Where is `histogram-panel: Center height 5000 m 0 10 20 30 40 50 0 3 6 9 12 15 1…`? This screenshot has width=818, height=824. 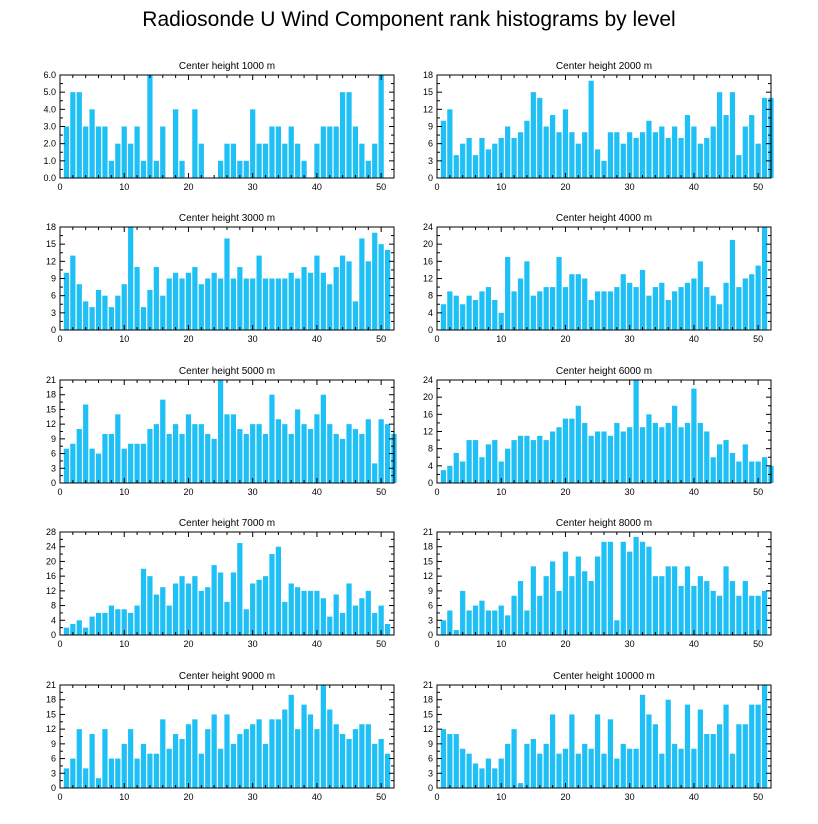
histogram-panel: Center height 5000 m 0 10 20 30 40 50 0 3 6 9 12 15 1… is located at coordinates (221, 431).